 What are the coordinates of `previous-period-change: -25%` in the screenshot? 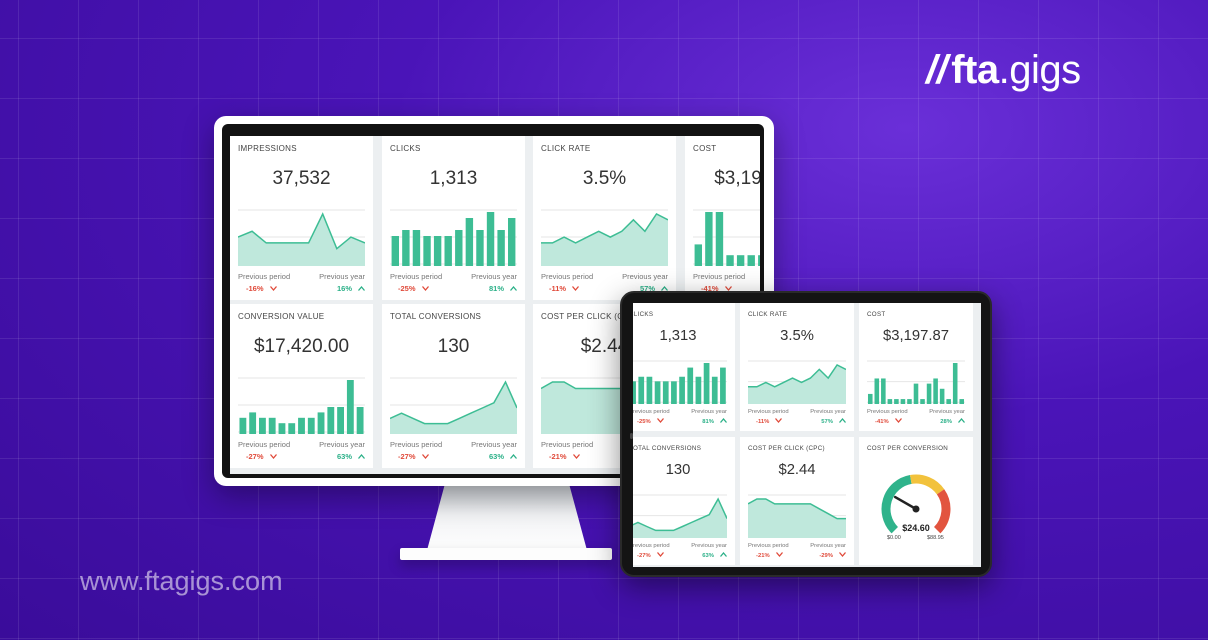 It's located at (413, 288).